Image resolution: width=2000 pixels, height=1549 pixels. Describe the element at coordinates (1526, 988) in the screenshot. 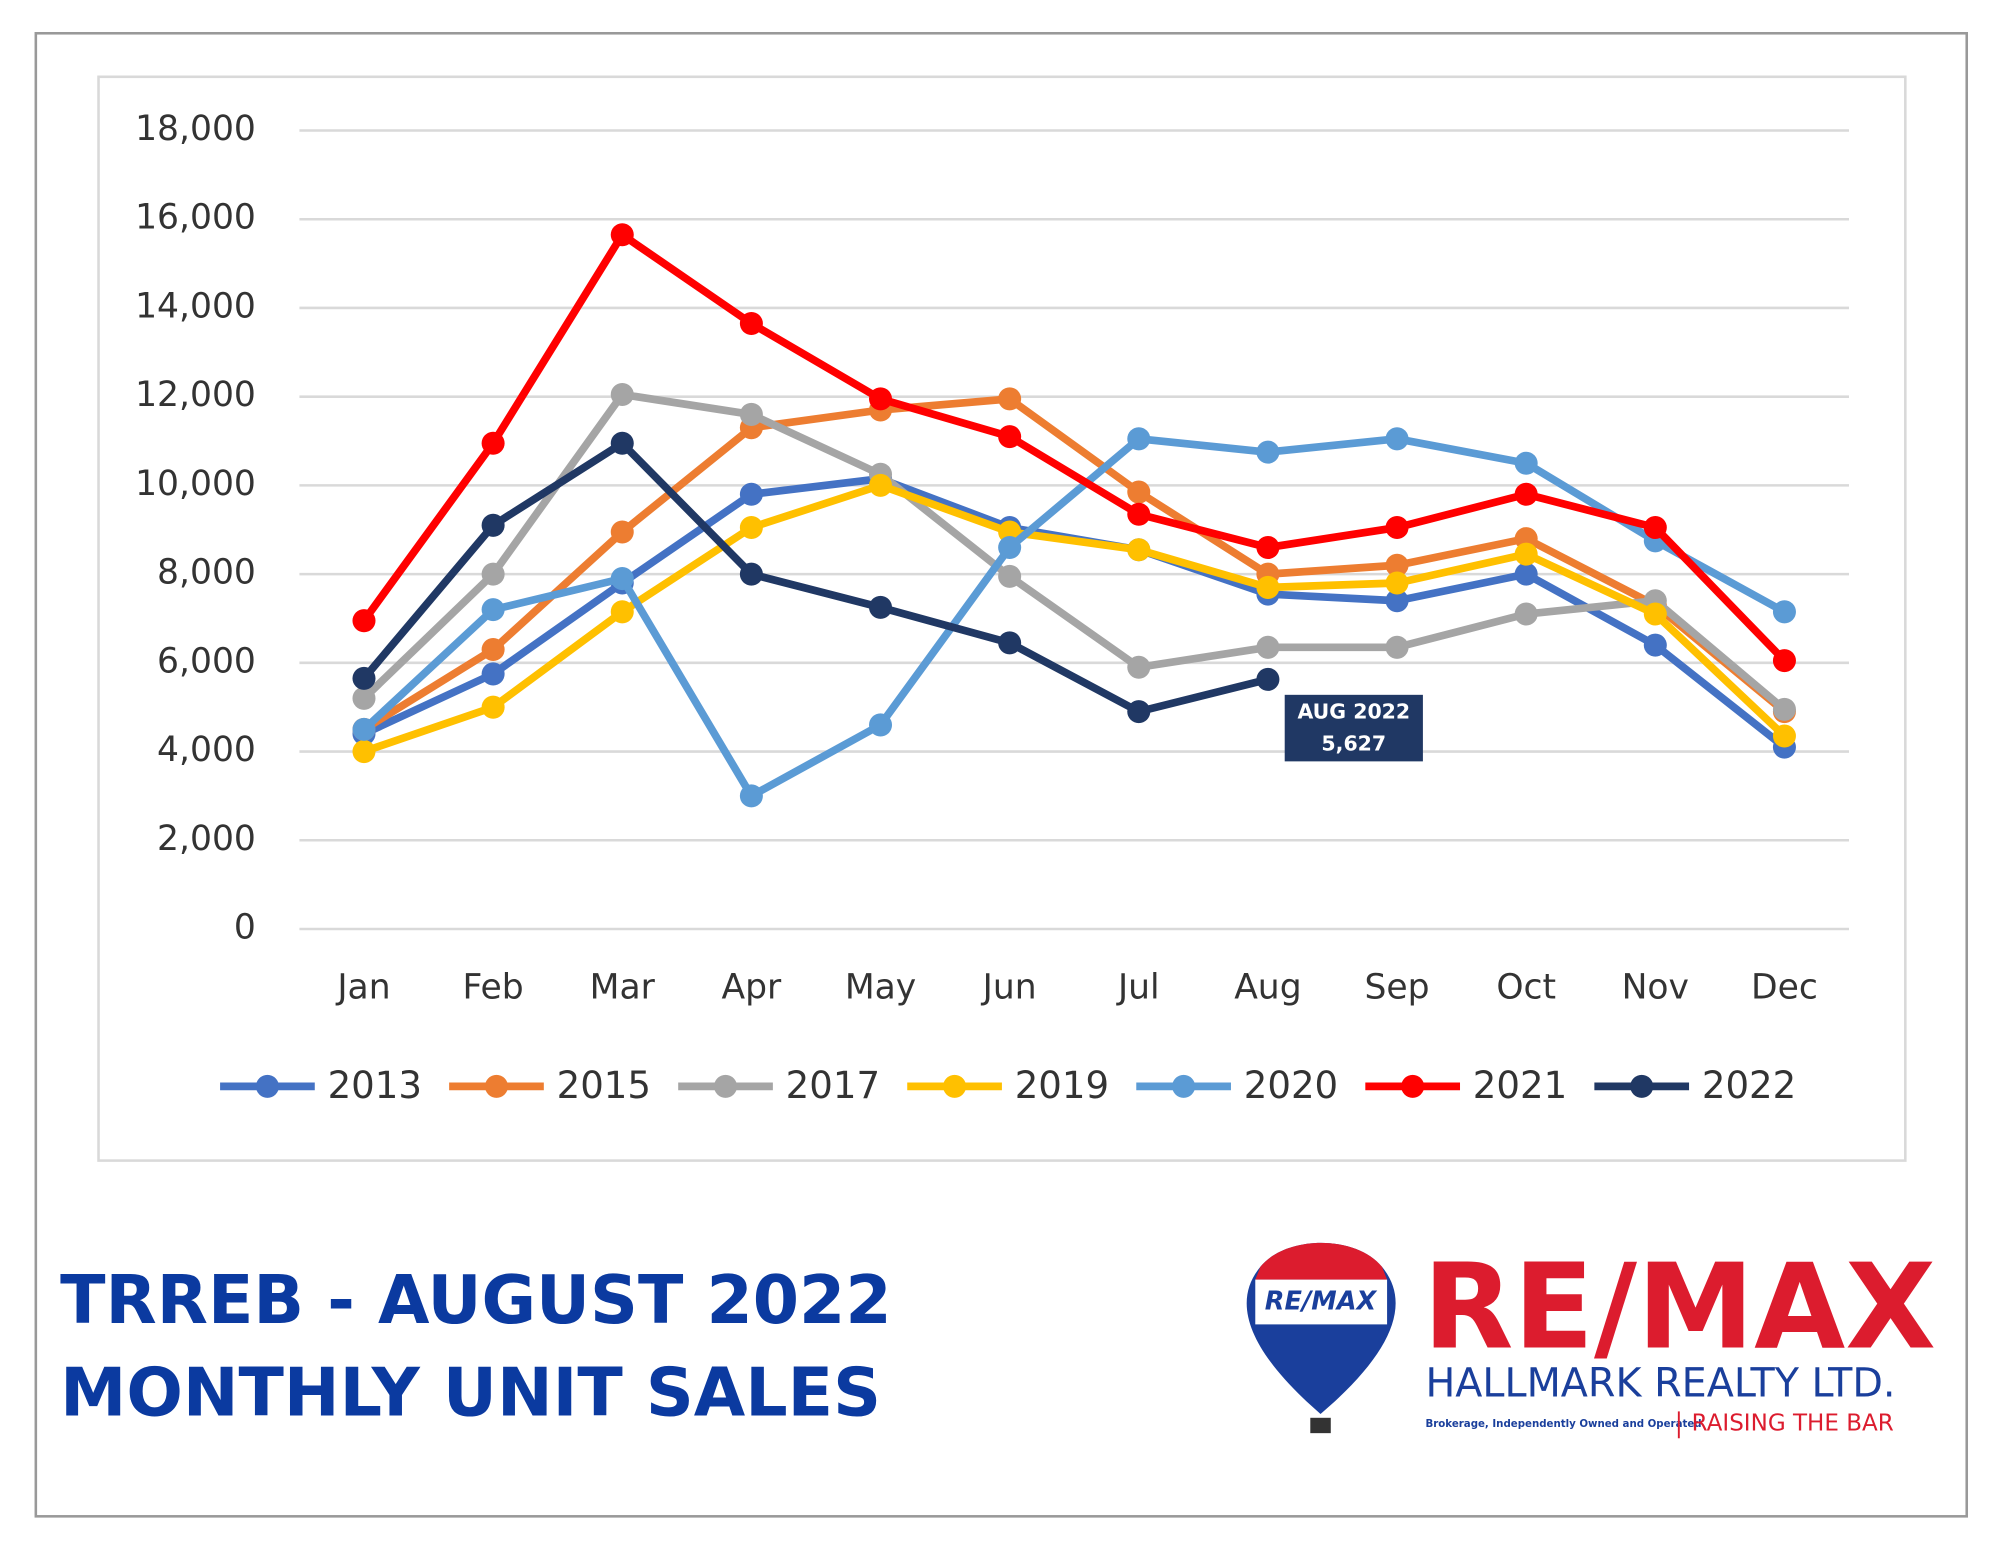

I see `x-tick-label: Oct` at that location.